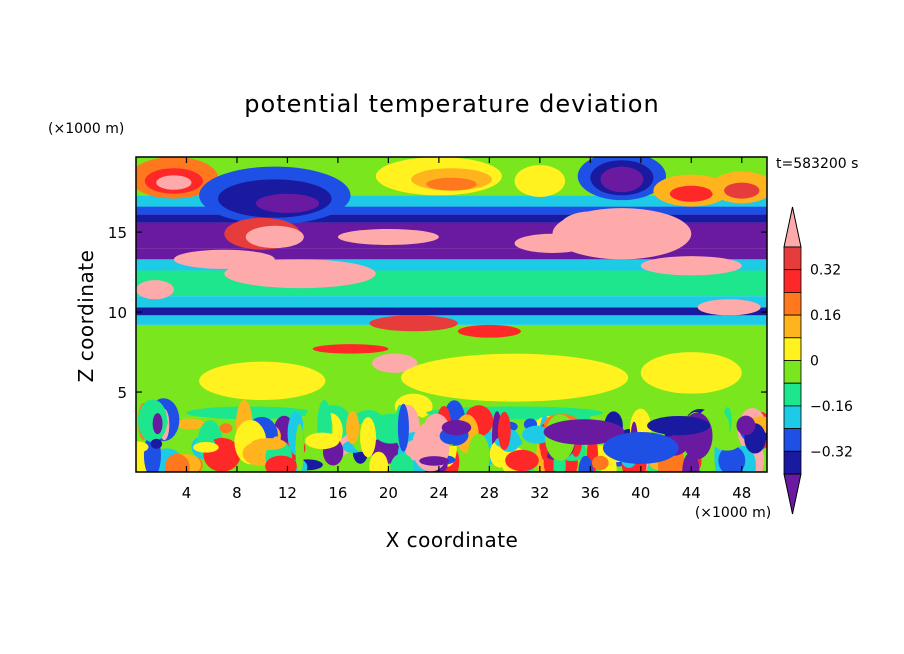  What do you see at coordinates (117, 233) in the screenshot?
I see `y-tick-label: 15` at bounding box center [117, 233].